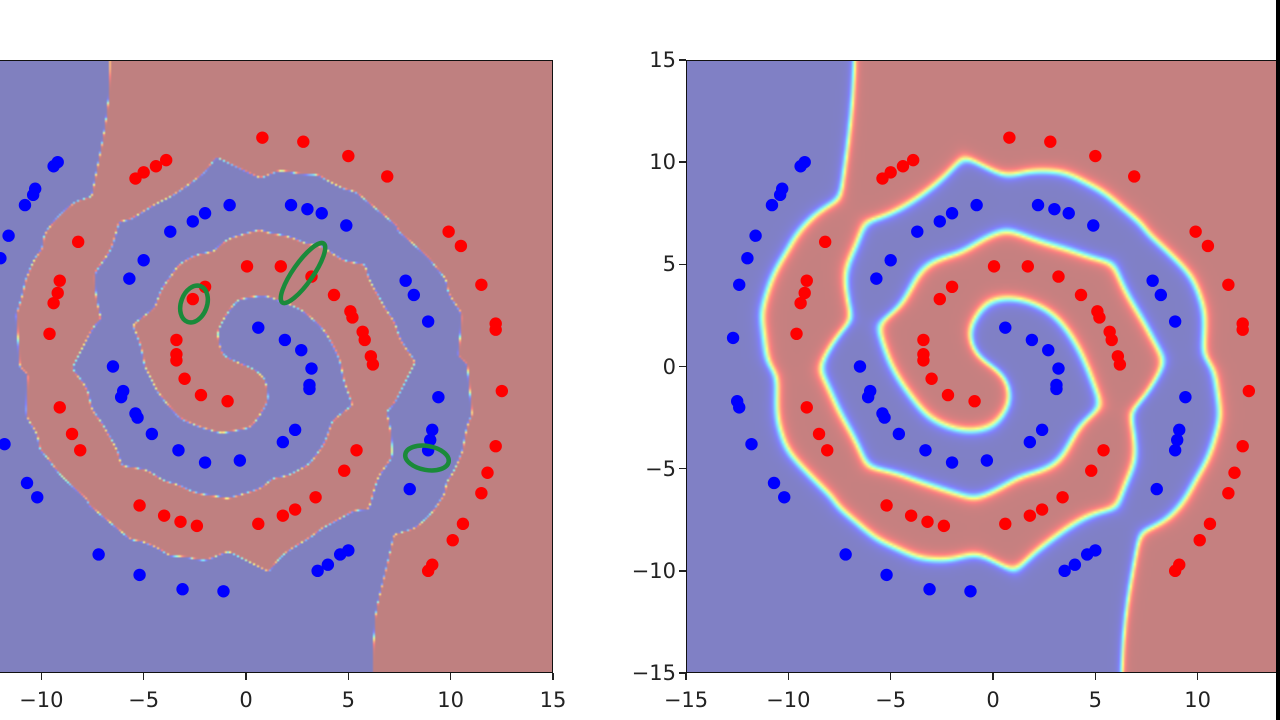 This screenshot has width=1280, height=720. What do you see at coordinates (451, 700) in the screenshot?
I see `left-x-tick-label: 10` at bounding box center [451, 700].